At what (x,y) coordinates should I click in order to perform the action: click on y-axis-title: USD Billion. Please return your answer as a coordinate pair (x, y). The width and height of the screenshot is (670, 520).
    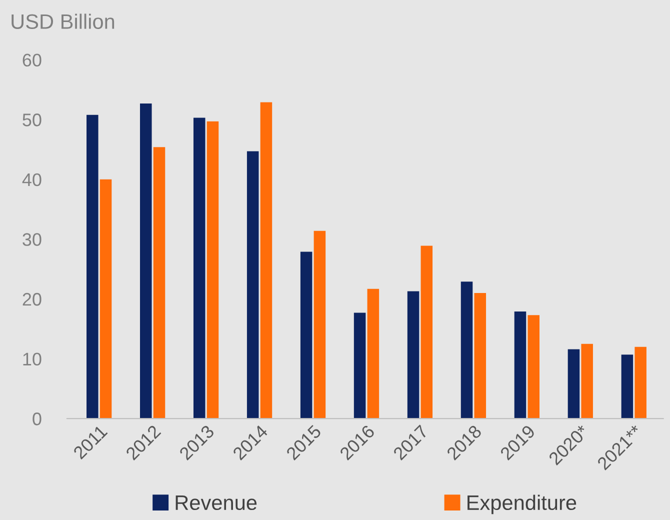
    Looking at the image, I should click on (63, 21).